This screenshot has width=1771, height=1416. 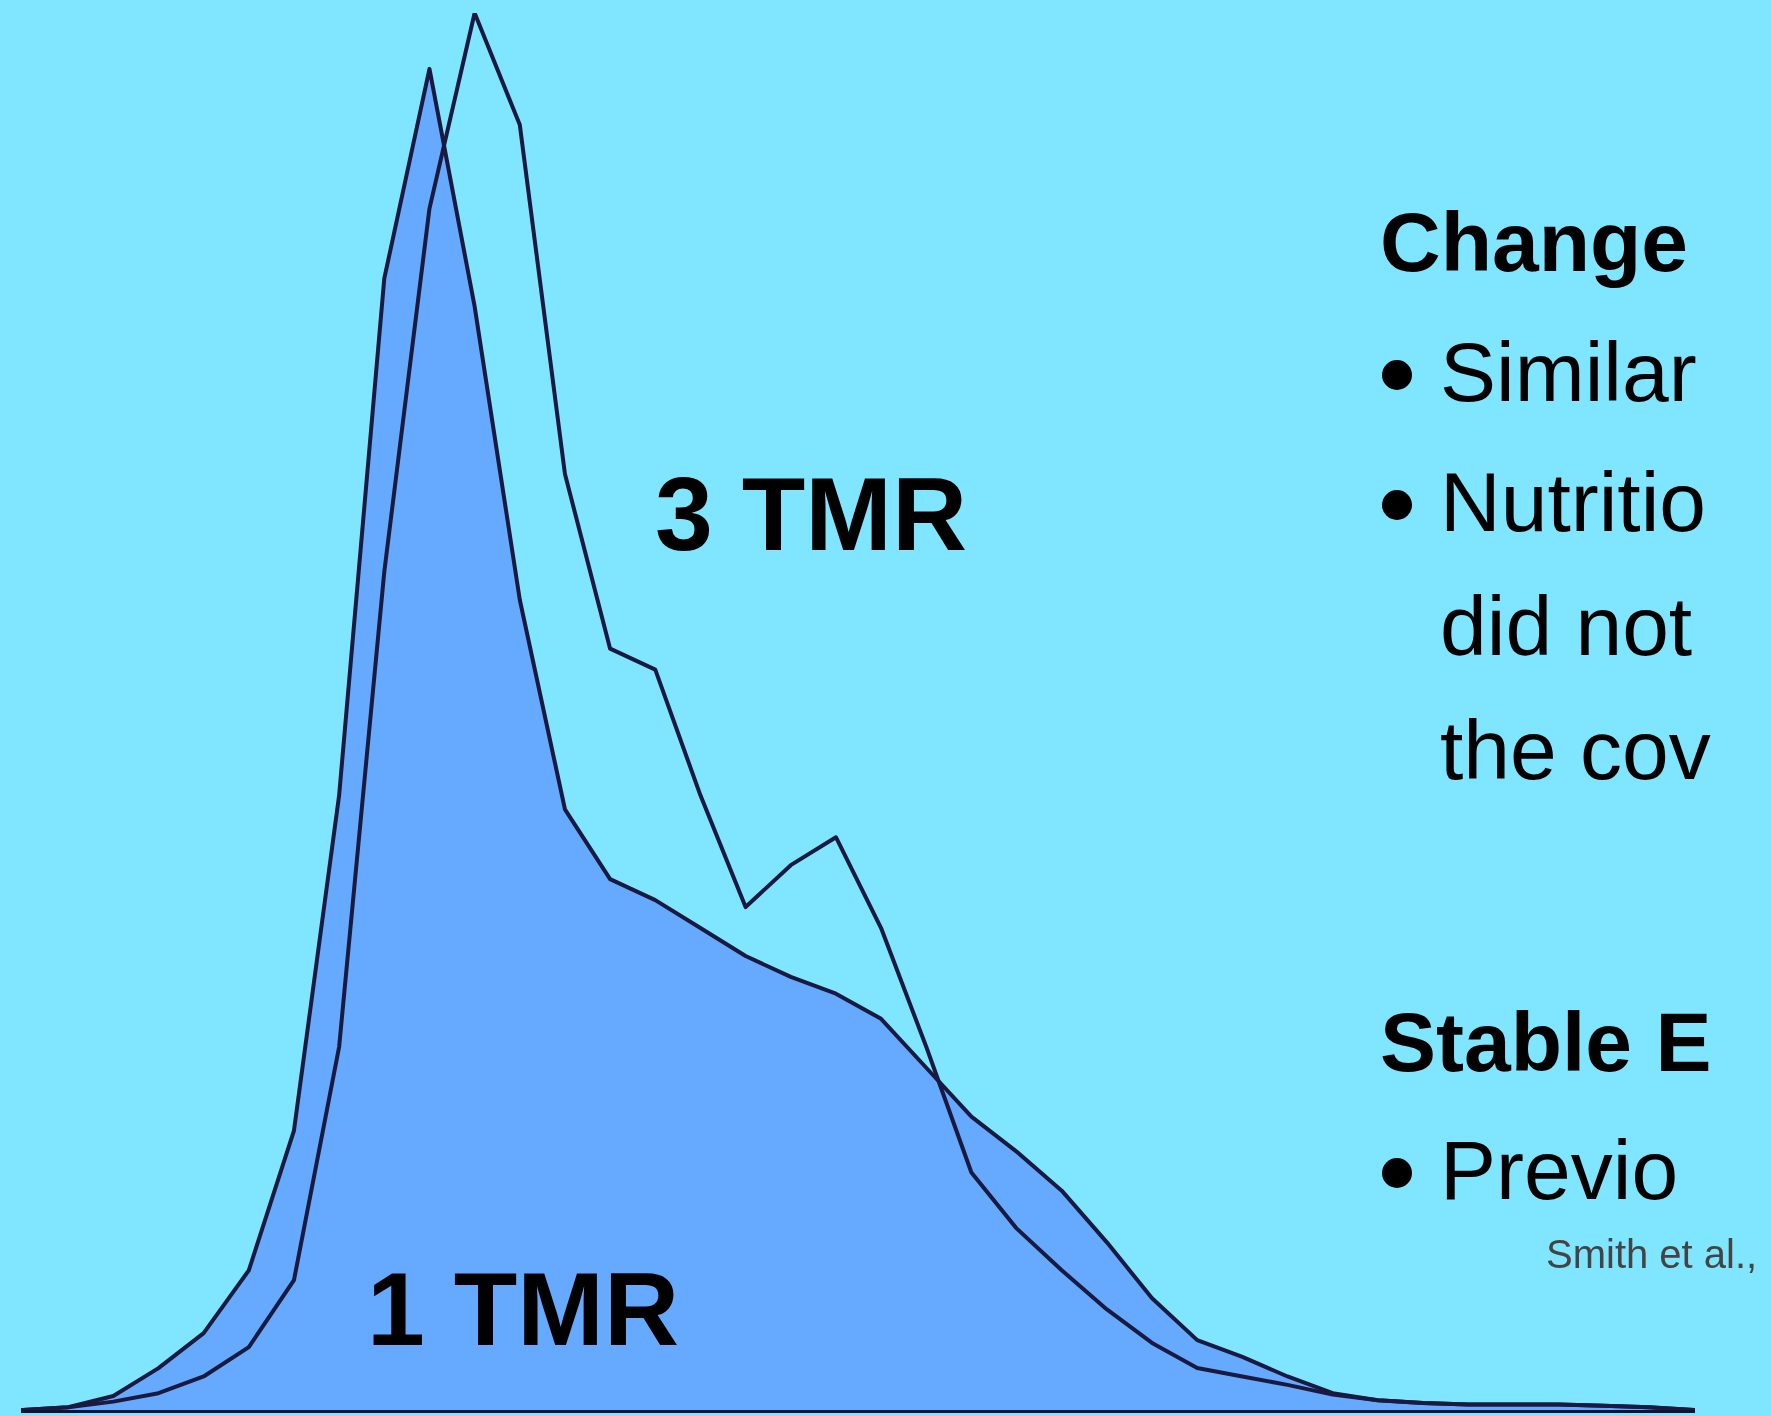 What do you see at coordinates (1568, 372) in the screenshot?
I see `annotation: Similar` at bounding box center [1568, 372].